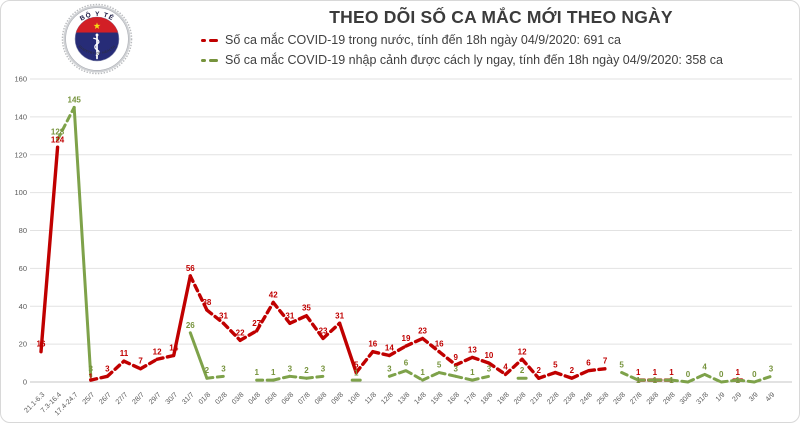  What do you see at coordinates (354, 398) in the screenshot?
I see `x-axis-label: 10/8` at bounding box center [354, 398].